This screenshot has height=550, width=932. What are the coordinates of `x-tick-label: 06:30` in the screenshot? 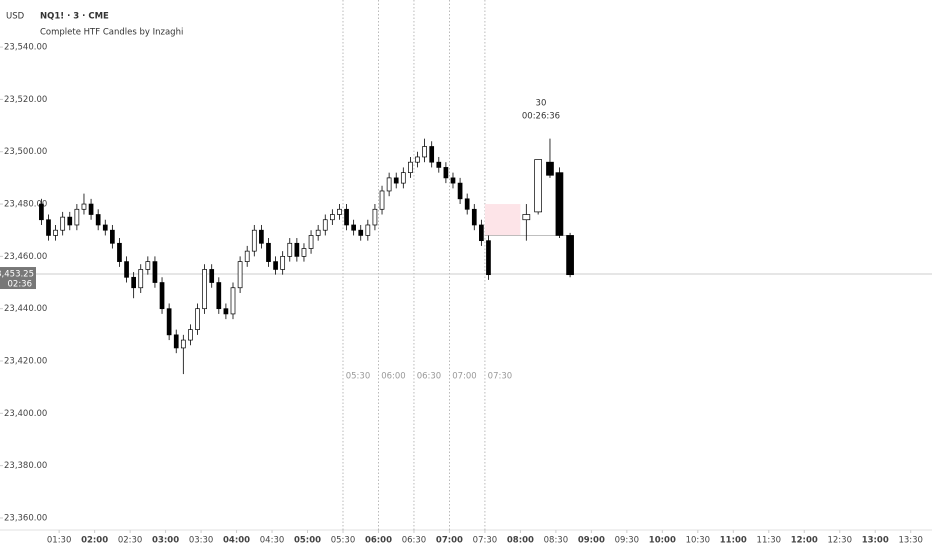 It's located at (414, 541).